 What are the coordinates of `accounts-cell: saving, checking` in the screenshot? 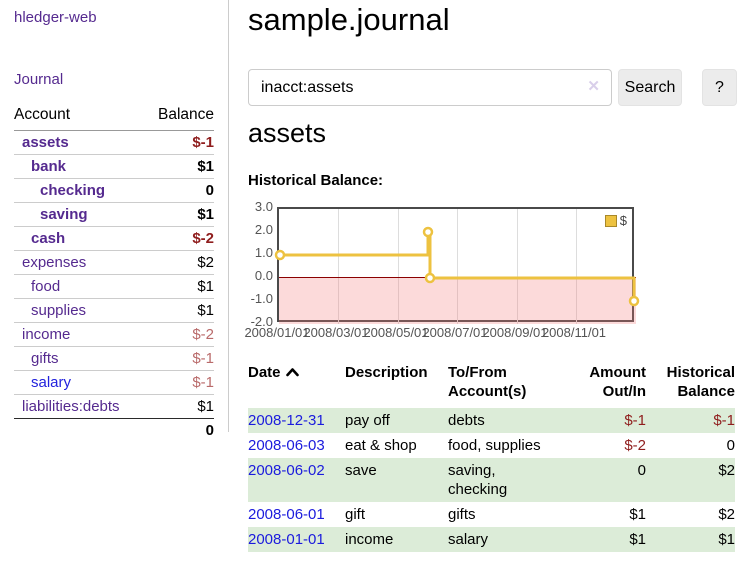 It's located at (478, 480).